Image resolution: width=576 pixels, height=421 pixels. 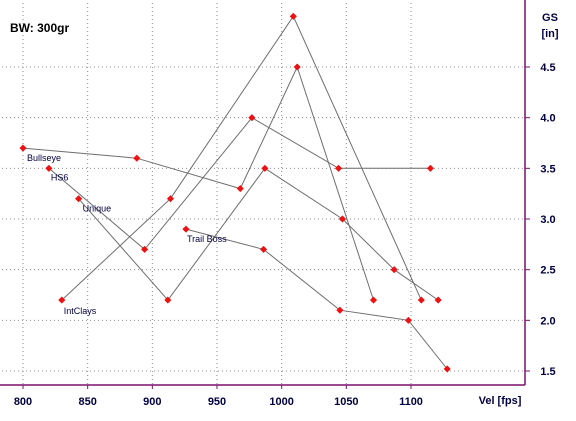 I want to click on y-tick-label: 4.0, so click(x=547, y=119).